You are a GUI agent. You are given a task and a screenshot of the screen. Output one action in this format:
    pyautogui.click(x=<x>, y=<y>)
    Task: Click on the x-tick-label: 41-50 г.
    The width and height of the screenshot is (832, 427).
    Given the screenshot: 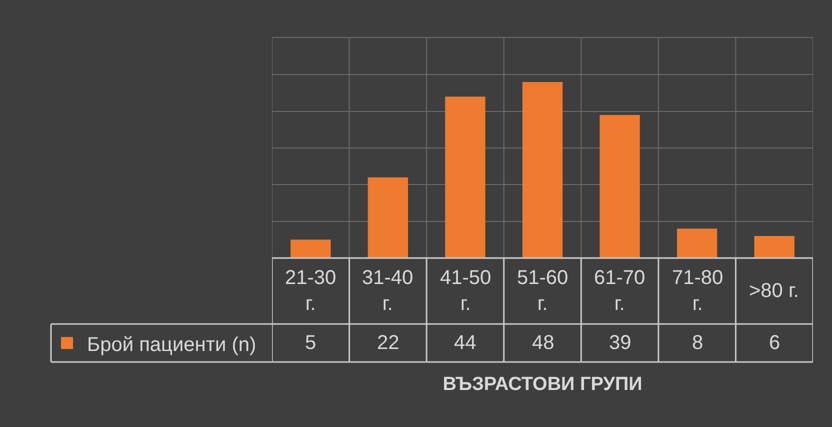 What is the action you would take?
    pyautogui.click(x=466, y=291)
    